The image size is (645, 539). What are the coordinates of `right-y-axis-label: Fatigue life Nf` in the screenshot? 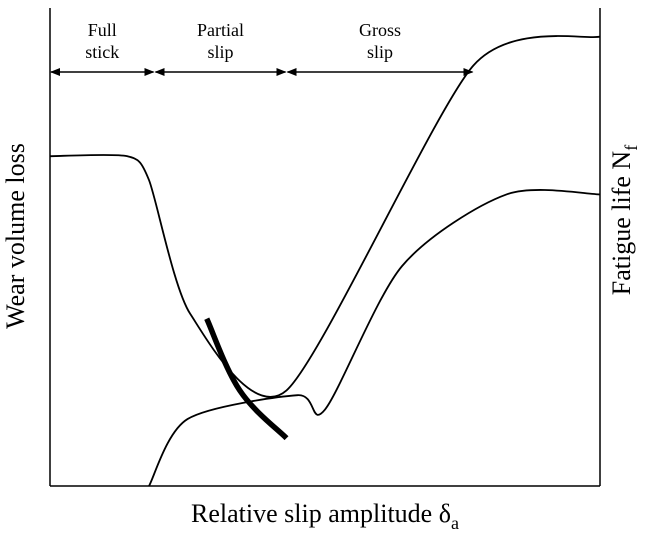 It's located at (624, 220).